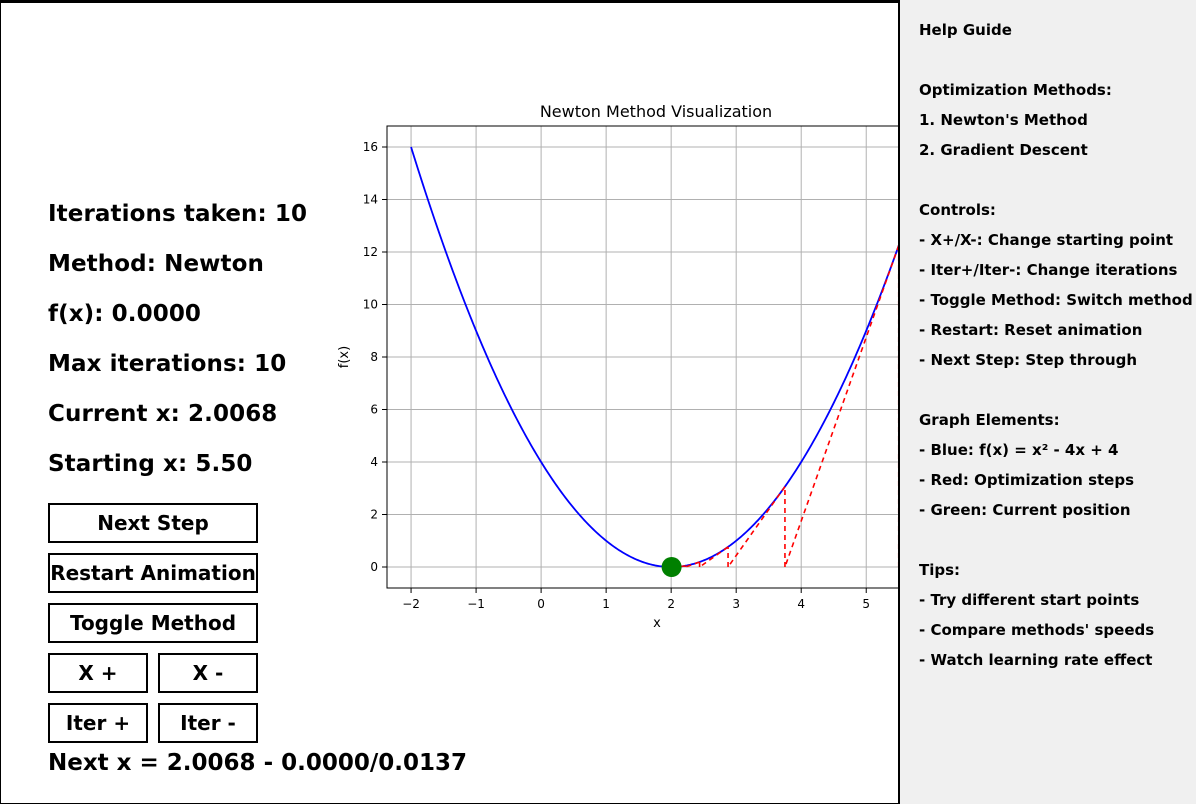 Image resolution: width=1196 pixels, height=804 pixels. What do you see at coordinates (153, 623) in the screenshot?
I see `toggle-method-button: Toggle Method` at bounding box center [153, 623].